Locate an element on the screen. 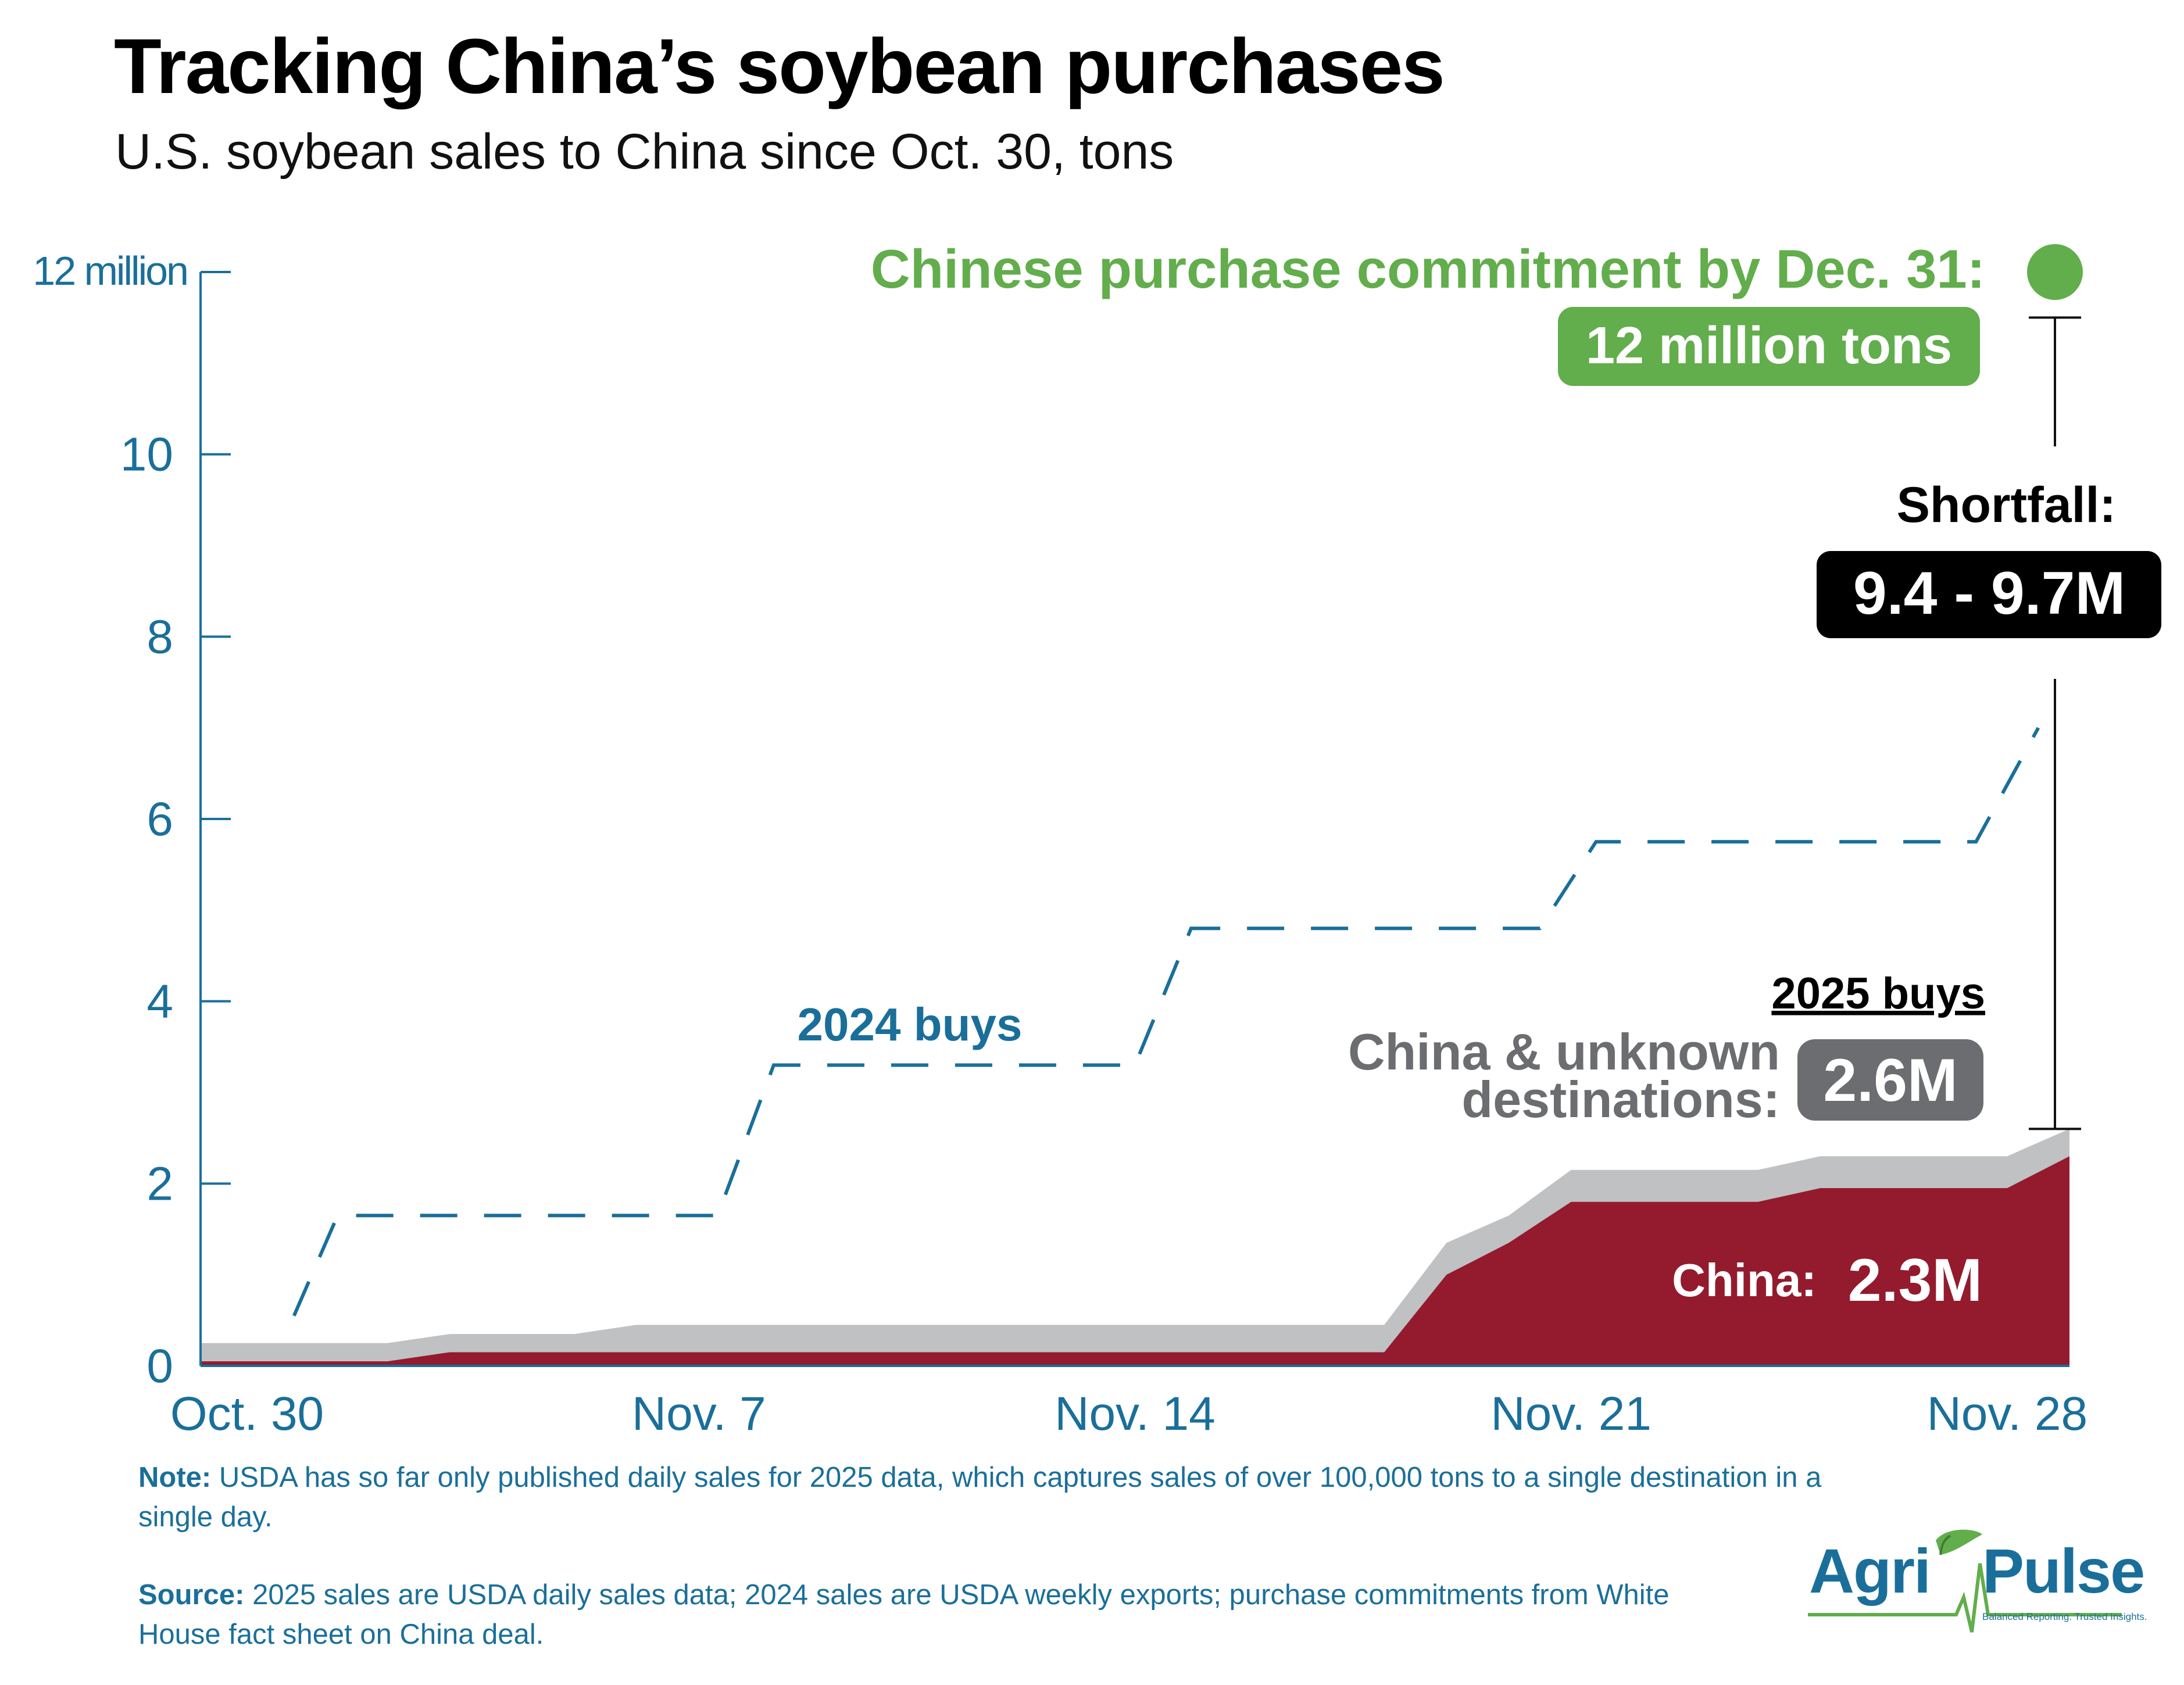 Image resolution: width=2184 pixels, height=1685 pixels. china-unknown-badge is located at coordinates (1890, 1080).